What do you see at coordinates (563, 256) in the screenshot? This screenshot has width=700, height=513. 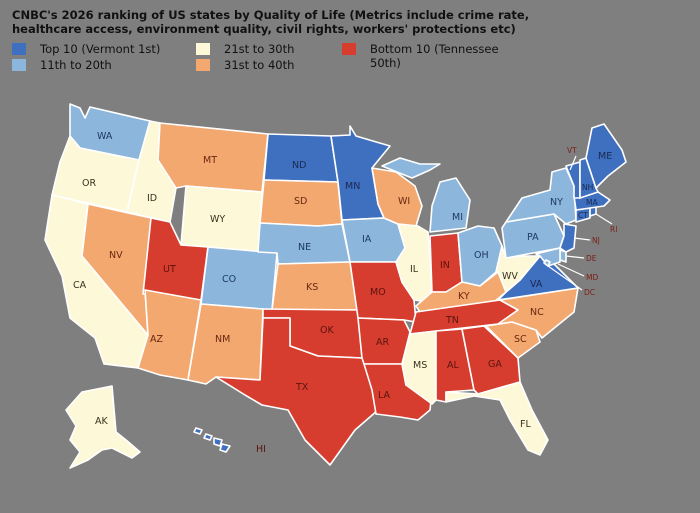 I see `state-de` at bounding box center [563, 256].